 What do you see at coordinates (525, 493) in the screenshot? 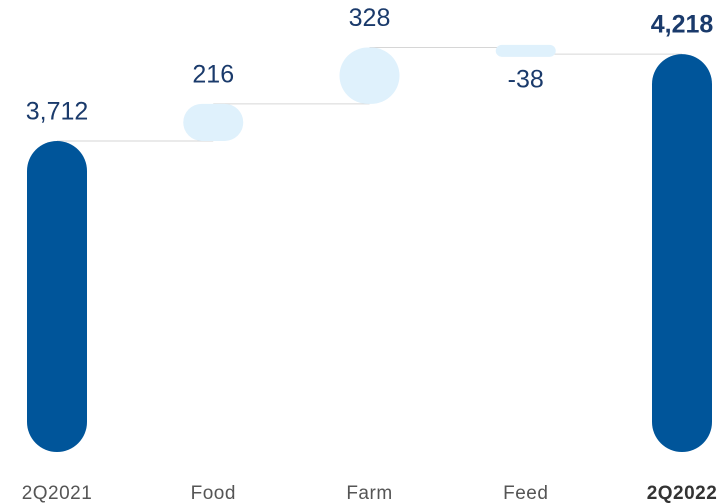
I see `x-tick-label: Feed` at bounding box center [525, 493].